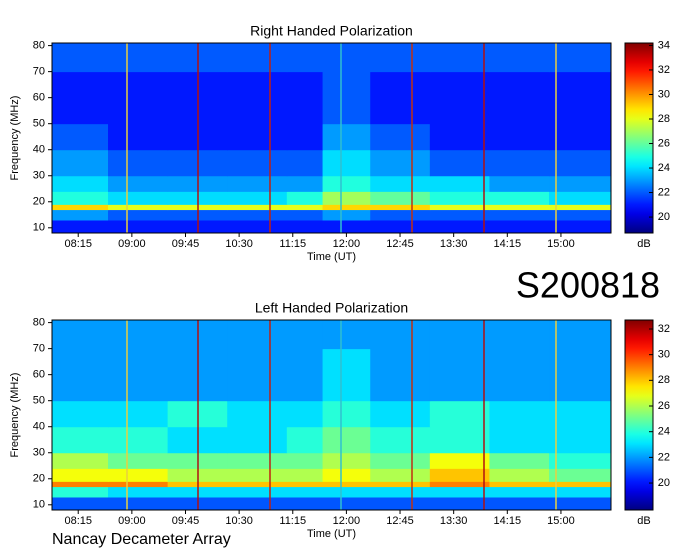  I want to click on chart-title: Left Handed Polarization, so click(331, 308).